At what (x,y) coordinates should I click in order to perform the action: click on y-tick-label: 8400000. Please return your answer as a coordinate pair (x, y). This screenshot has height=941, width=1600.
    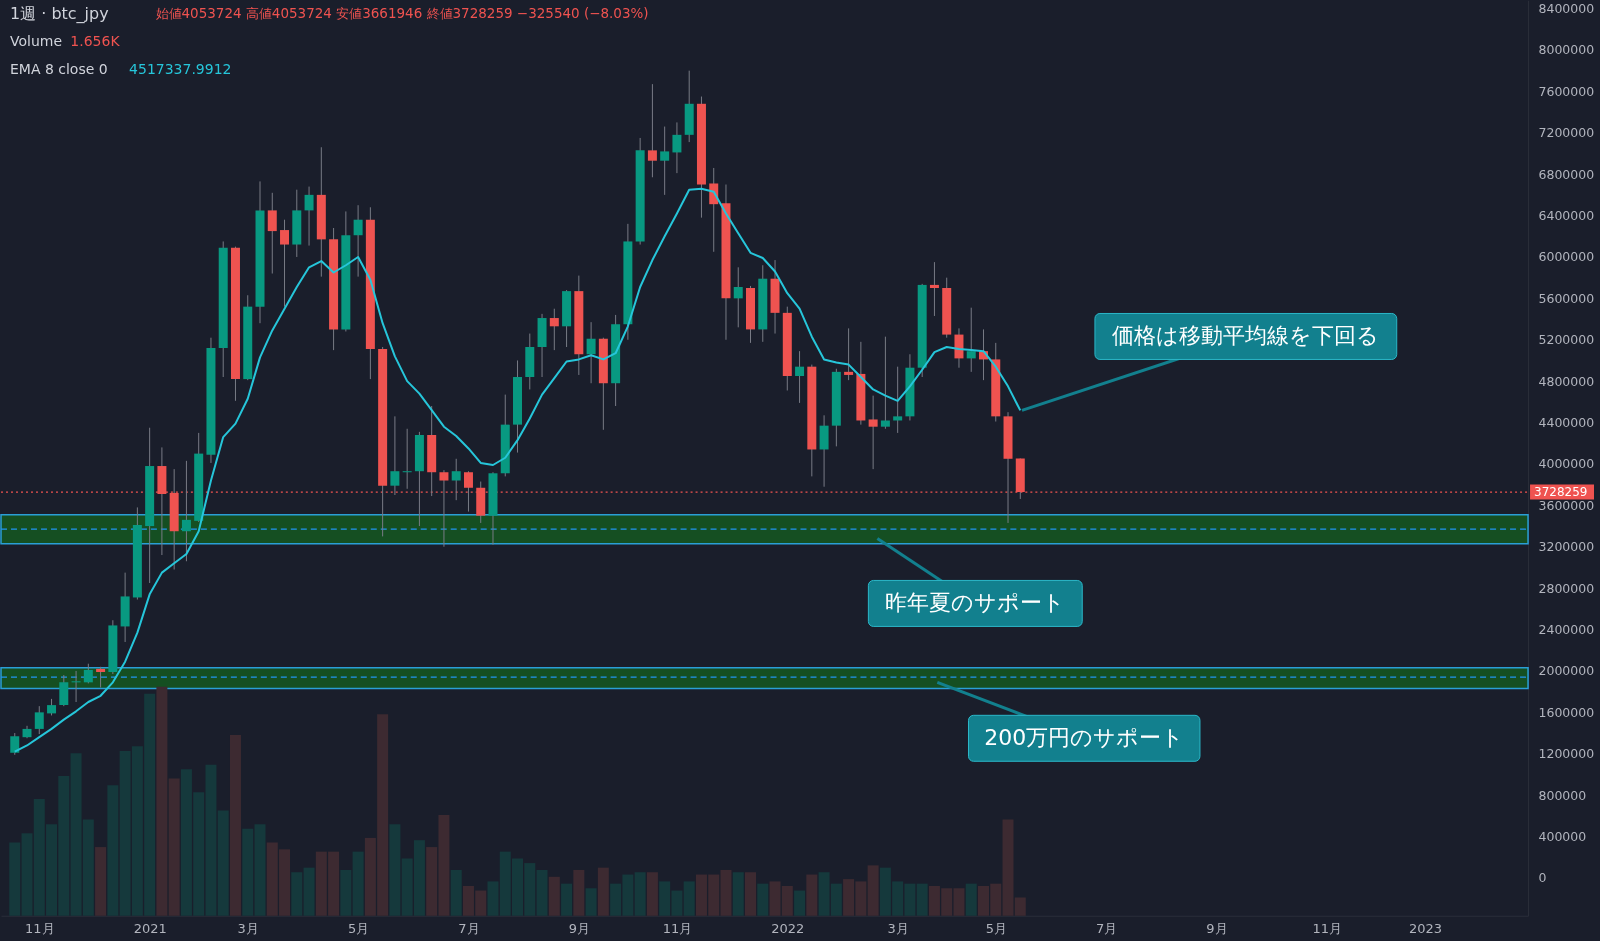
    Looking at the image, I should click on (1566, 9).